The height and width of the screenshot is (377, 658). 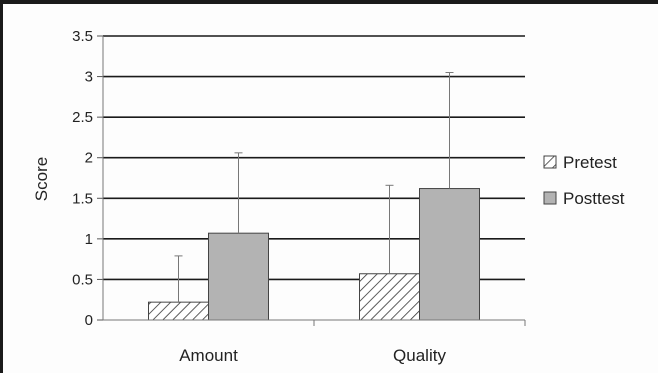 I want to click on y-tick-labels: 0 0.5 1 1.5 2 2.5 3 3.5, so click(x=82, y=178).